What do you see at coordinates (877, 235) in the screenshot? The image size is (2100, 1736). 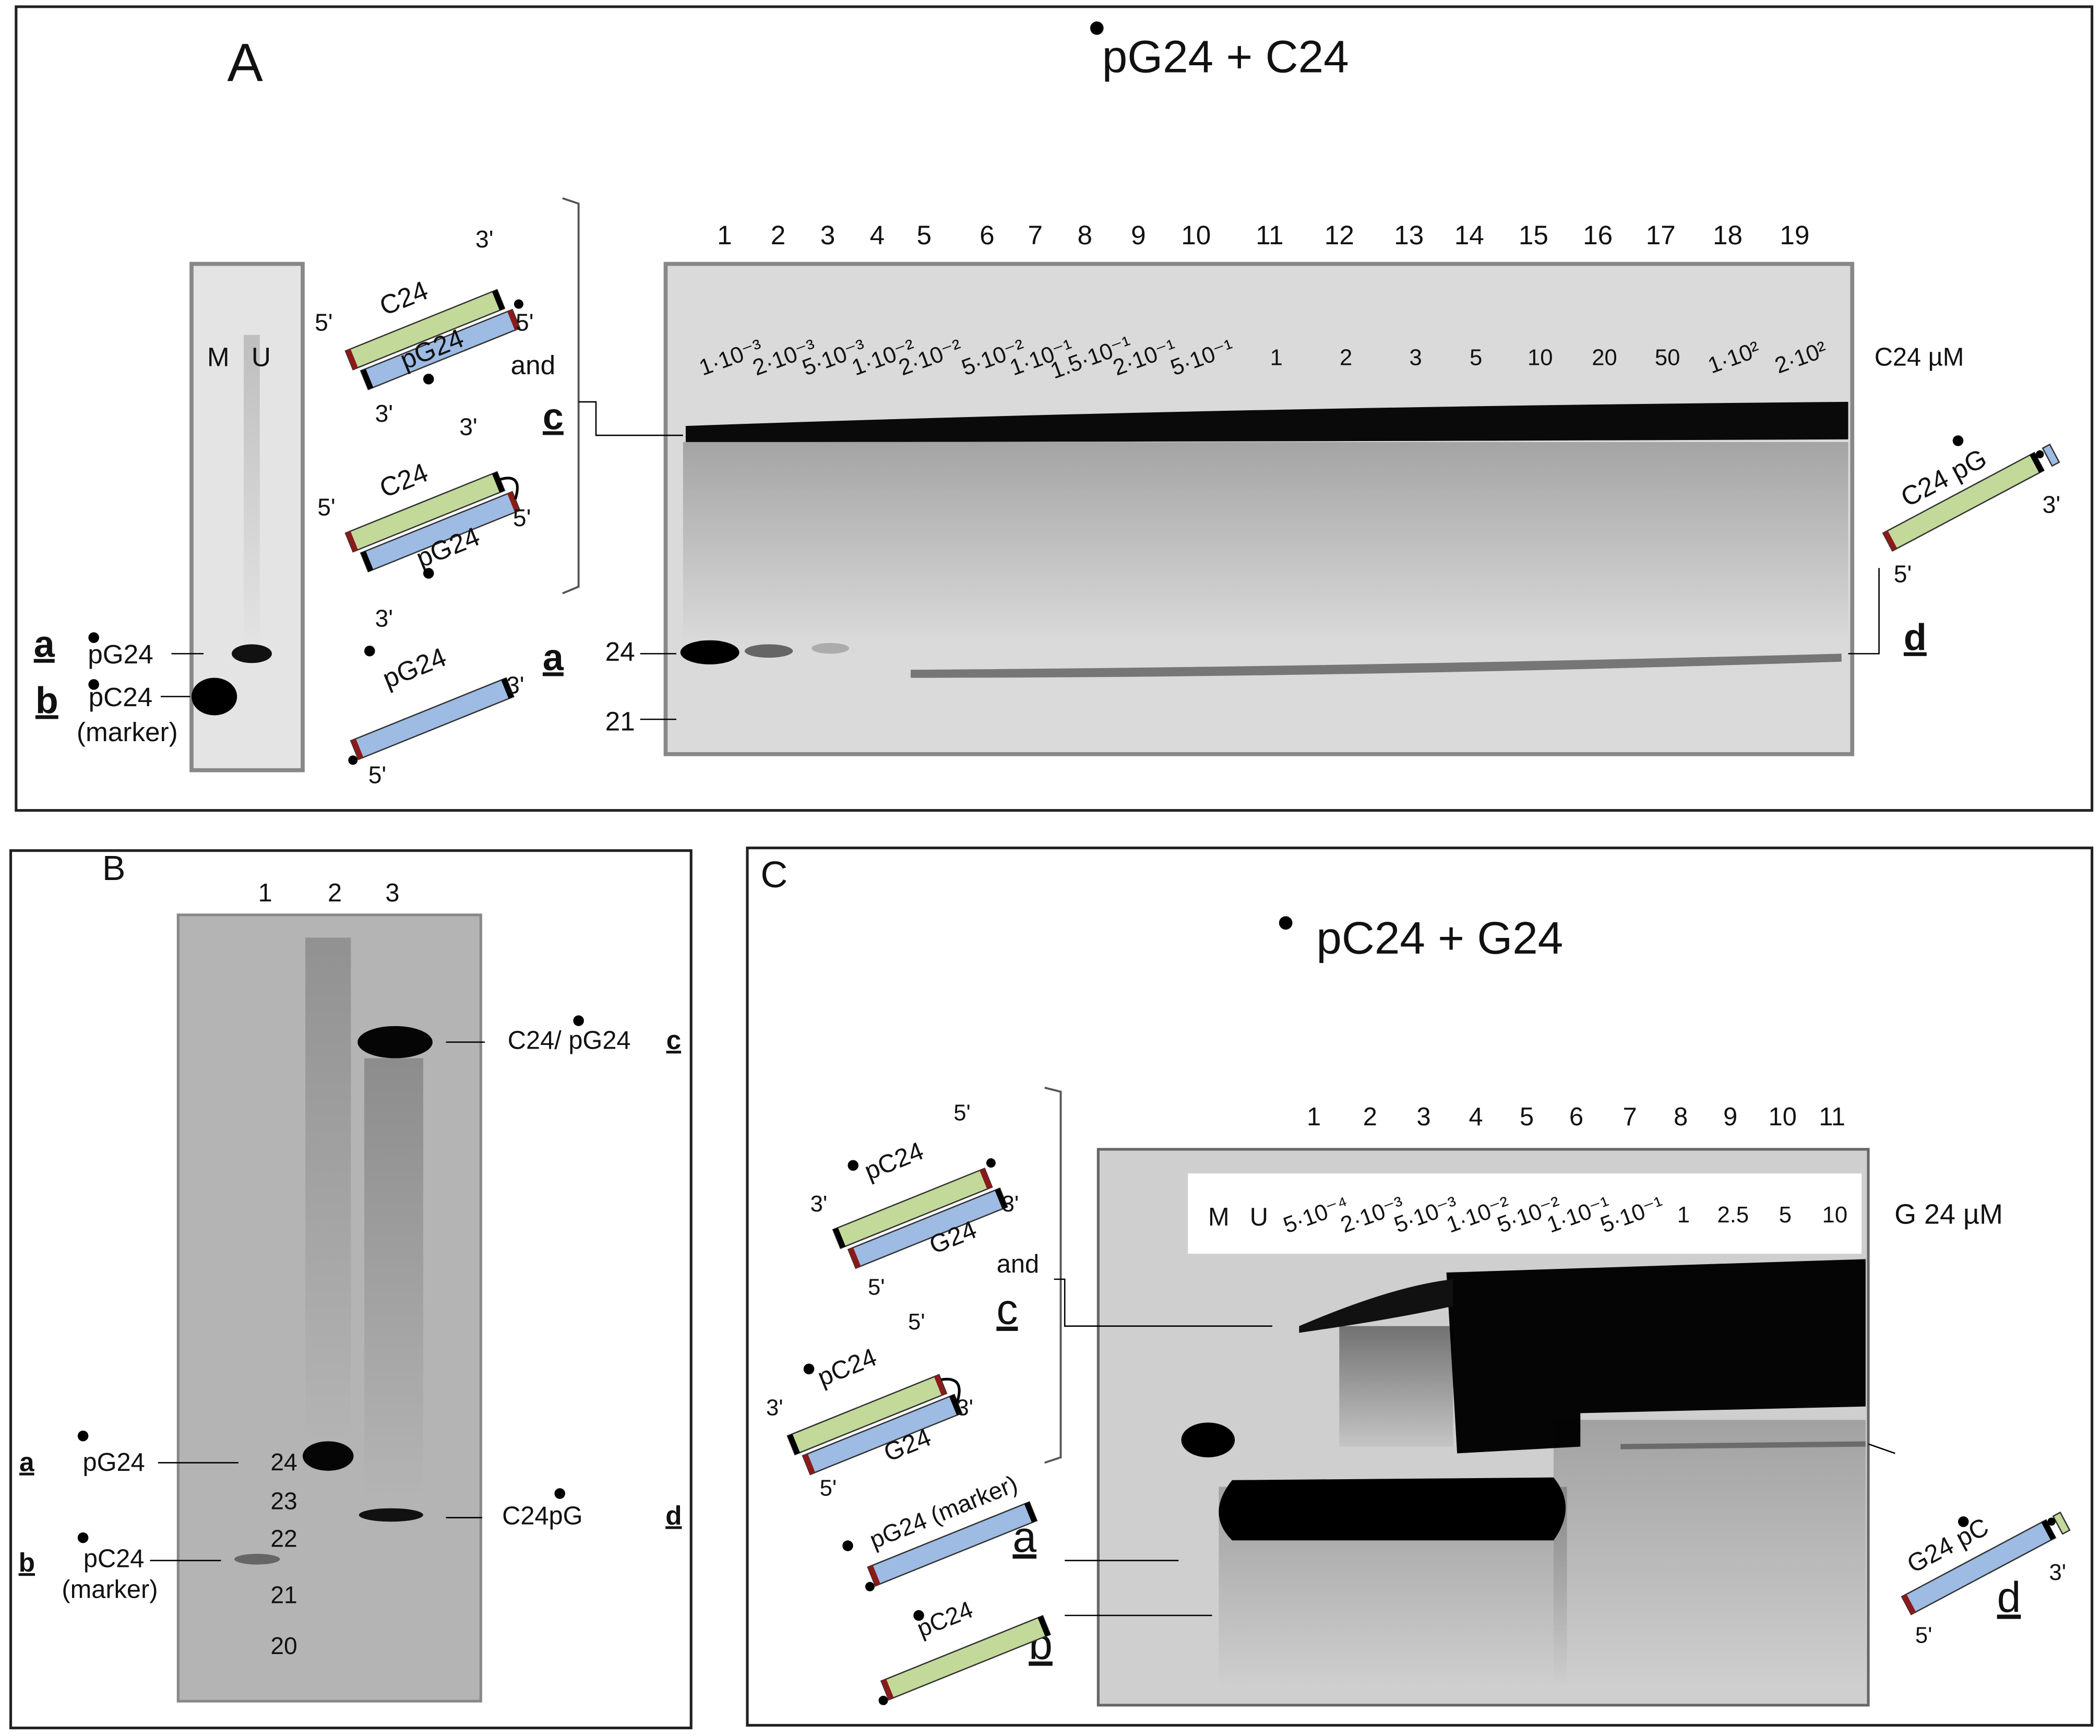 I see `lane-number: 4` at bounding box center [877, 235].